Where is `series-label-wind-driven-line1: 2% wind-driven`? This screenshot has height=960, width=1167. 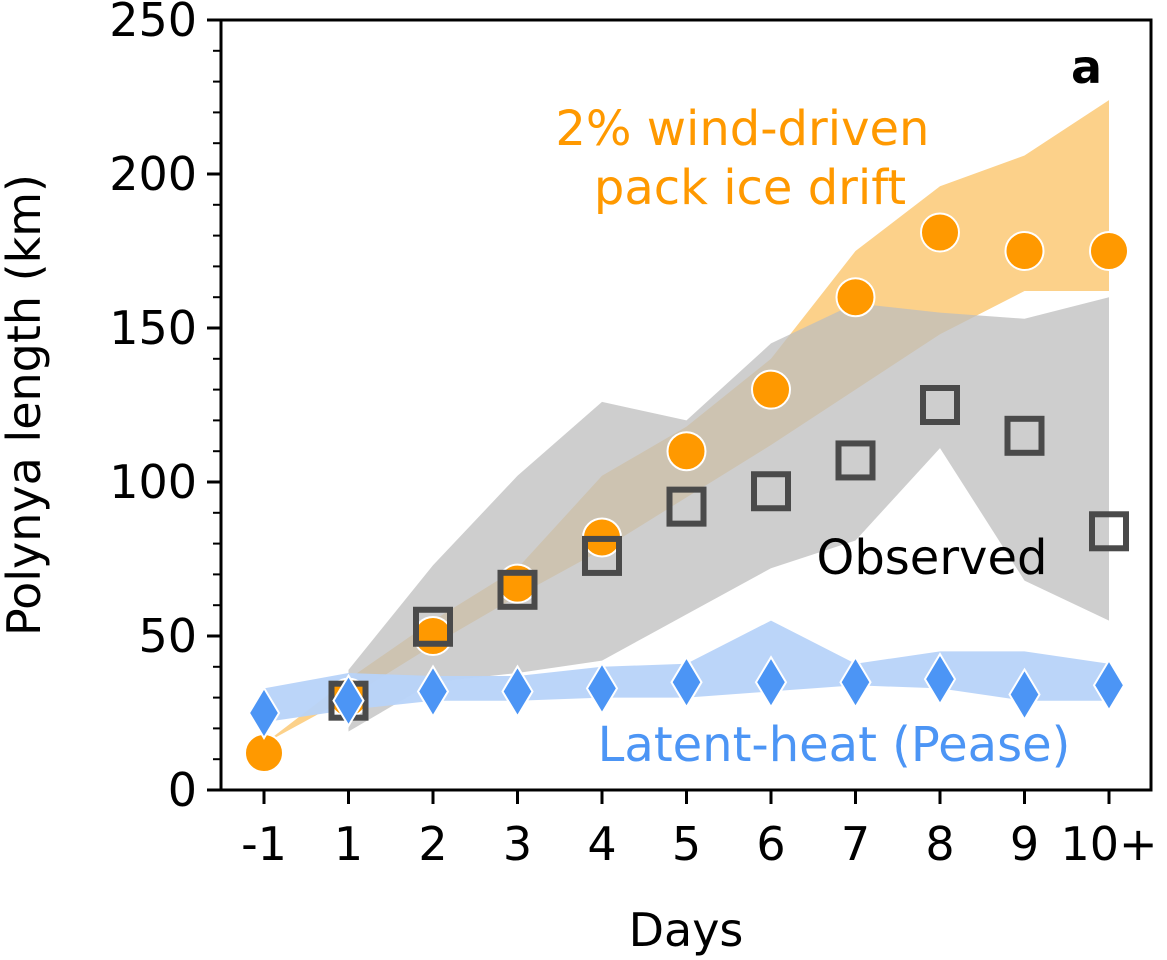
series-label-wind-driven-line1: 2% wind-driven is located at coordinates (742, 129).